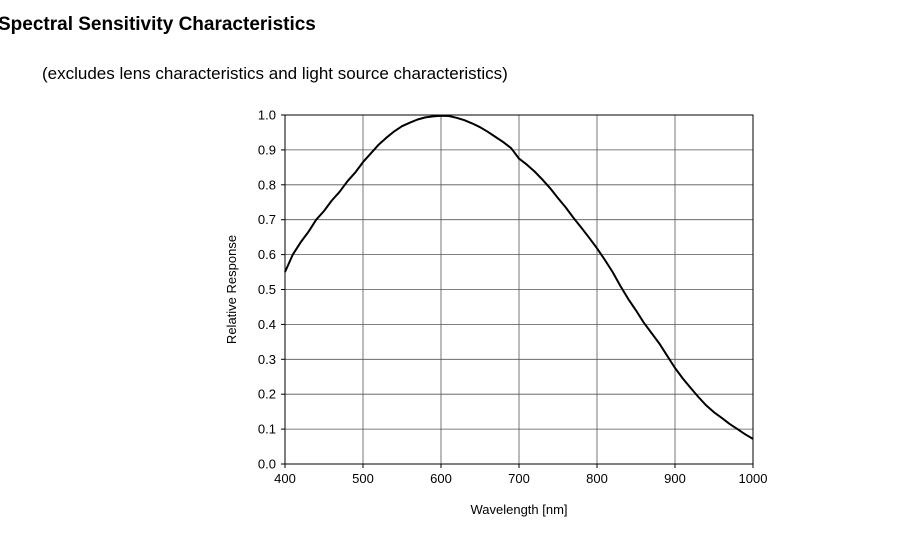 The width and height of the screenshot is (912, 543). What do you see at coordinates (267, 184) in the screenshot?
I see `y-tick-label: 0.8` at bounding box center [267, 184].